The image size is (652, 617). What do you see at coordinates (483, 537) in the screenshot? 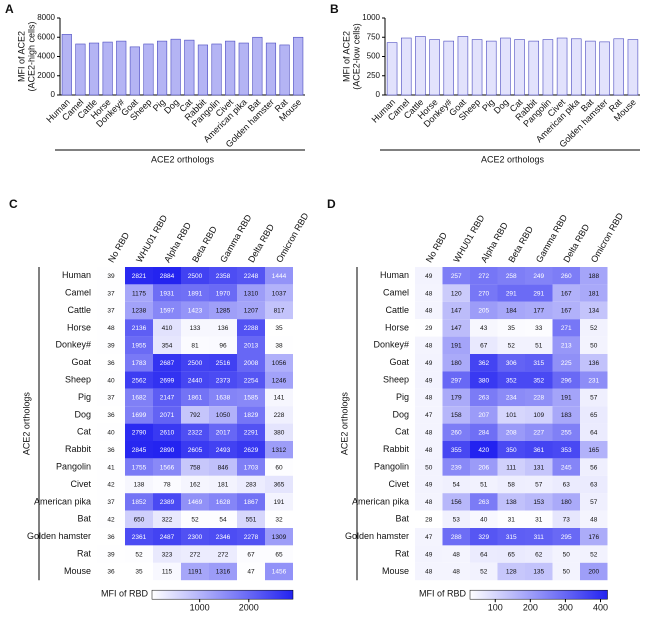
I see `cell-value: 329` at bounding box center [483, 537].